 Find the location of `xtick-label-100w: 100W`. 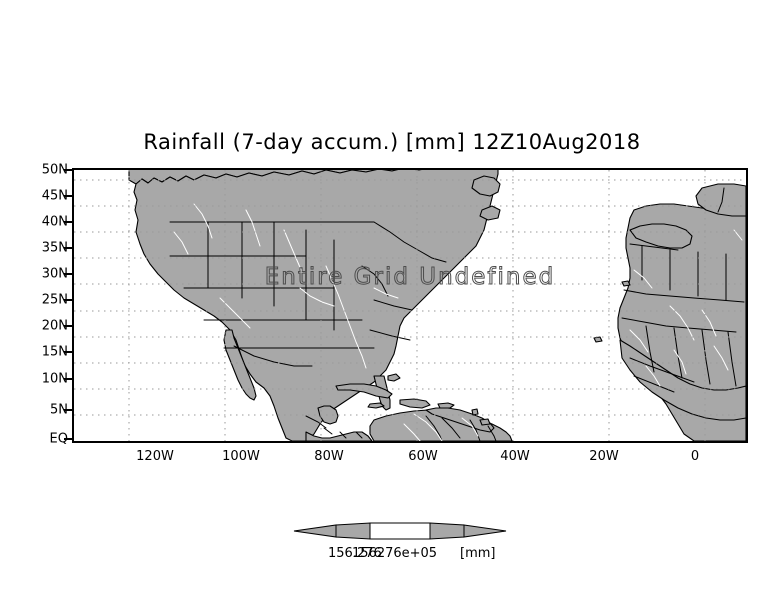

xtick-label-100w: 100W is located at coordinates (241, 456).